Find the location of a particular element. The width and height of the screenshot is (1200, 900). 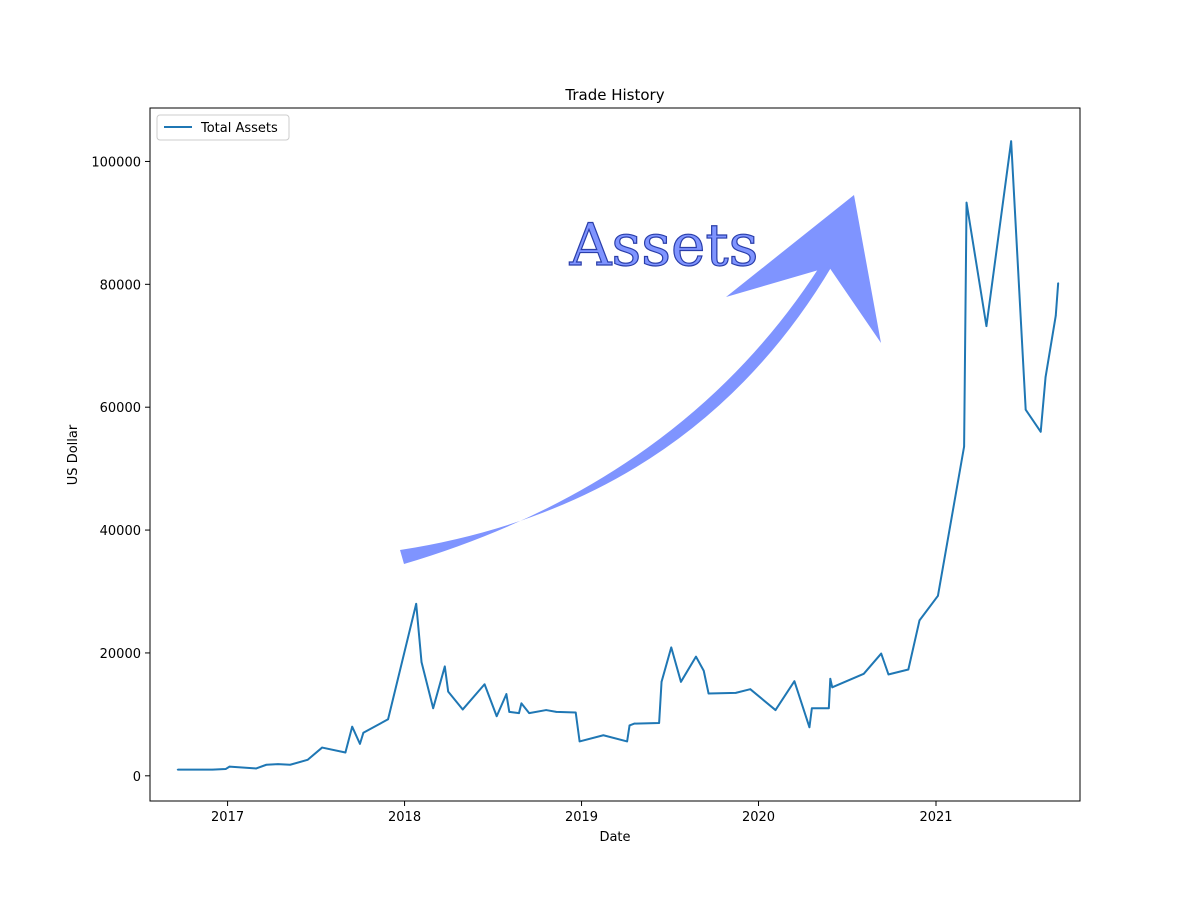

x-axis: 2017 2018 2019 2020 2021 is located at coordinates (582, 813).